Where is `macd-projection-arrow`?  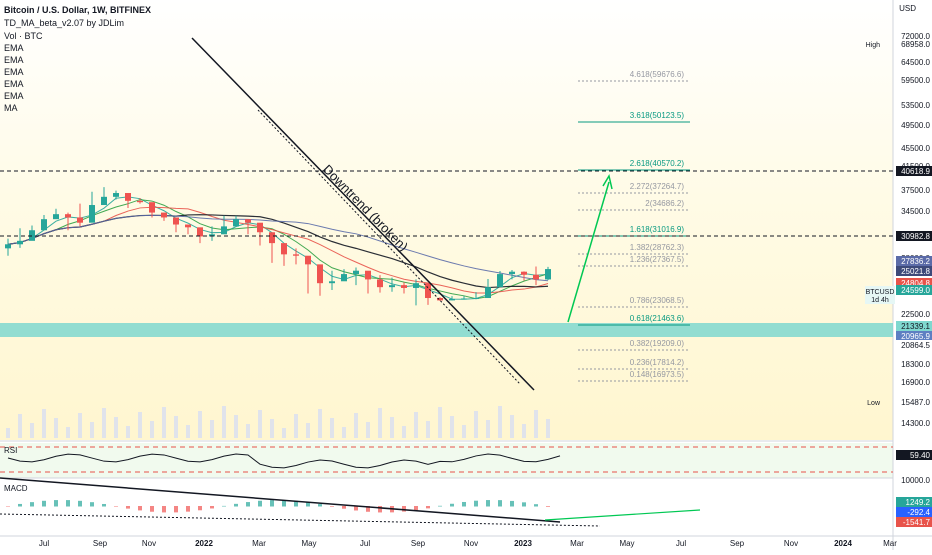 macd-projection-arrow is located at coordinates (622, 515).